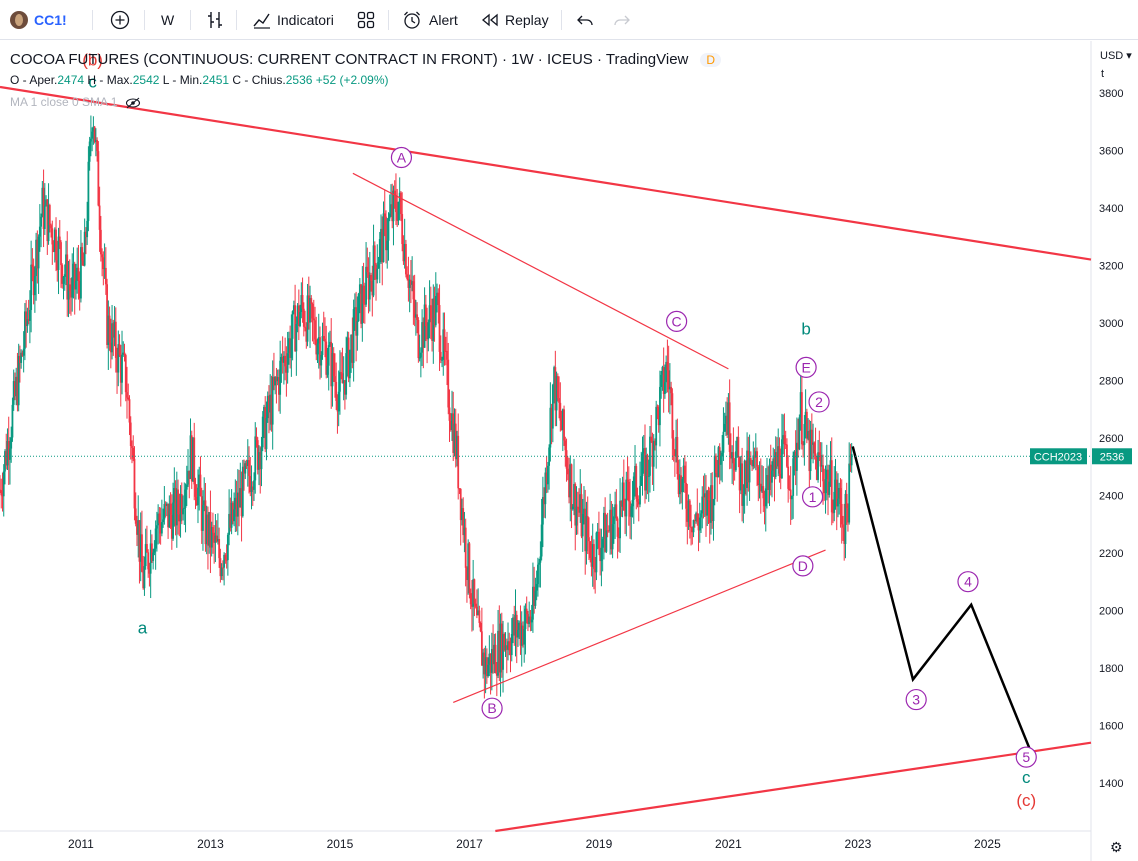 This screenshot has height=861, width=1138. What do you see at coordinates (92, 60) in the screenshot?
I see `wave-label: (b)` at bounding box center [92, 60].